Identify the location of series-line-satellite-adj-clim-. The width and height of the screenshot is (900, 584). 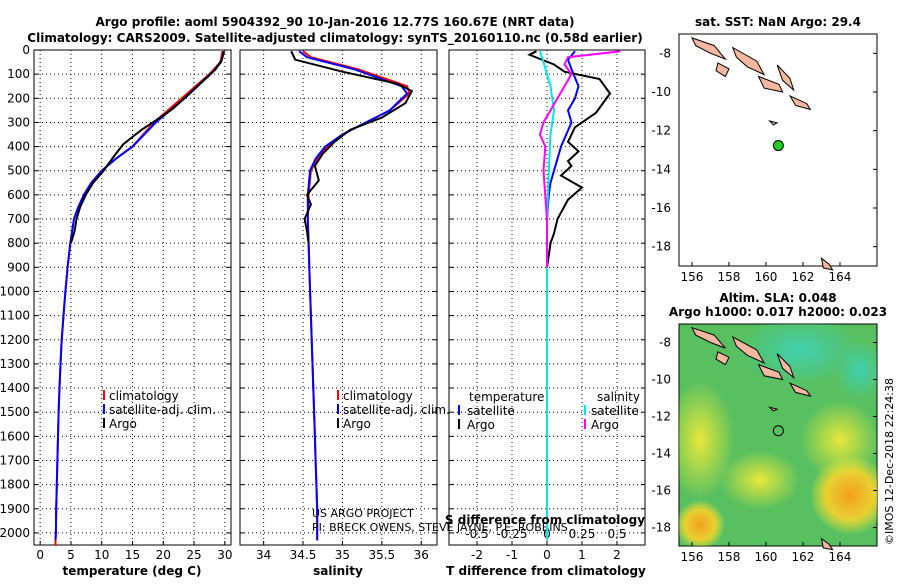
(353, 295).